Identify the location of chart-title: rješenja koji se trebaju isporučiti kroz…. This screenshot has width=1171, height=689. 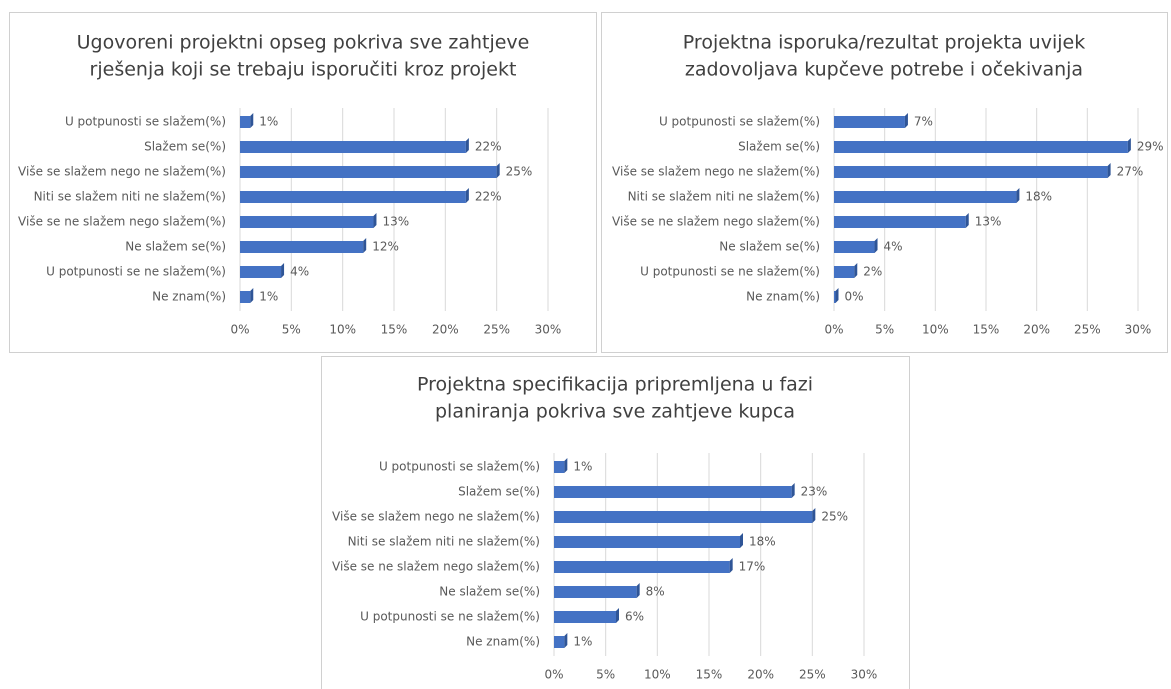
(303, 70).